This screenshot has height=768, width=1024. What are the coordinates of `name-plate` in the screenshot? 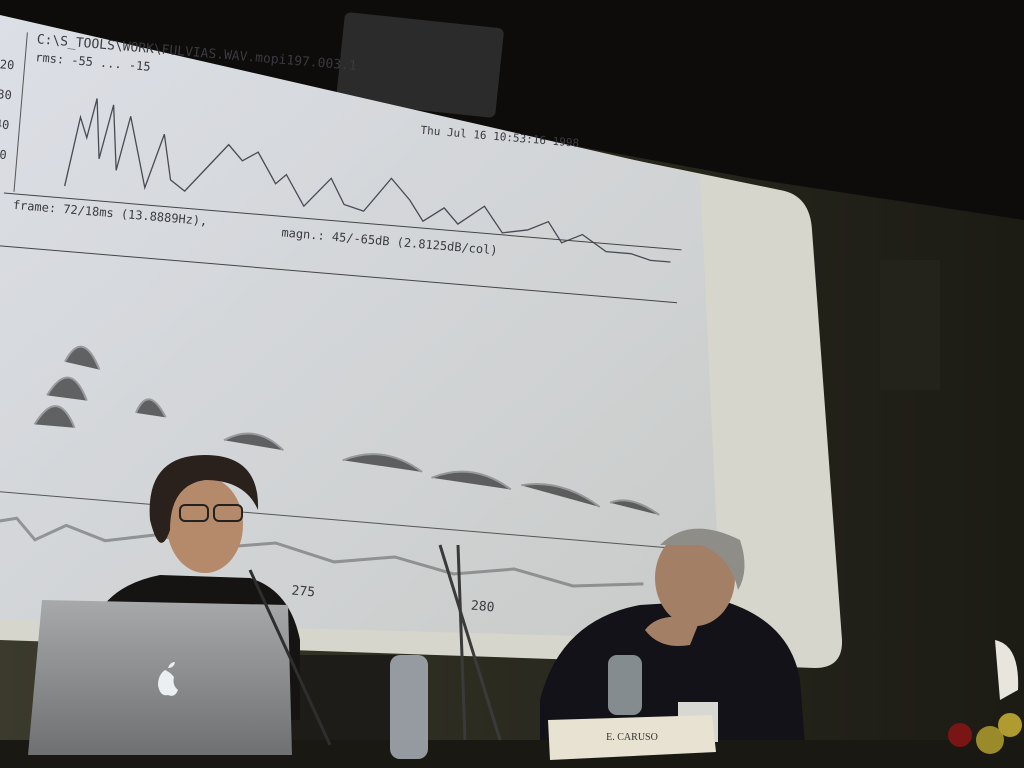 It's located at (632, 737).